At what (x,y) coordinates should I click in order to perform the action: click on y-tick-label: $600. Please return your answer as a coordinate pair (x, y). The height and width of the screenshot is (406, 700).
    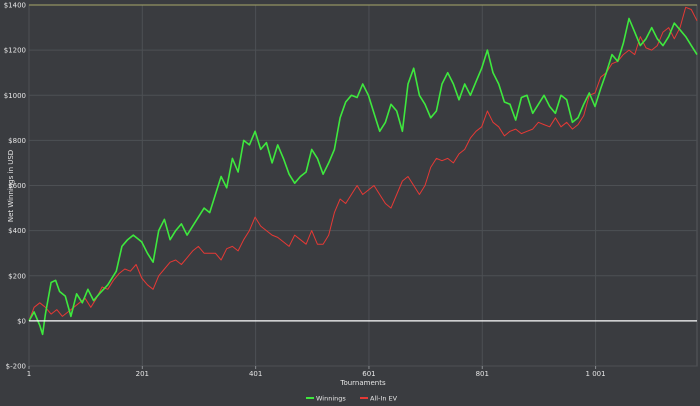
    Looking at the image, I should click on (17, 186).